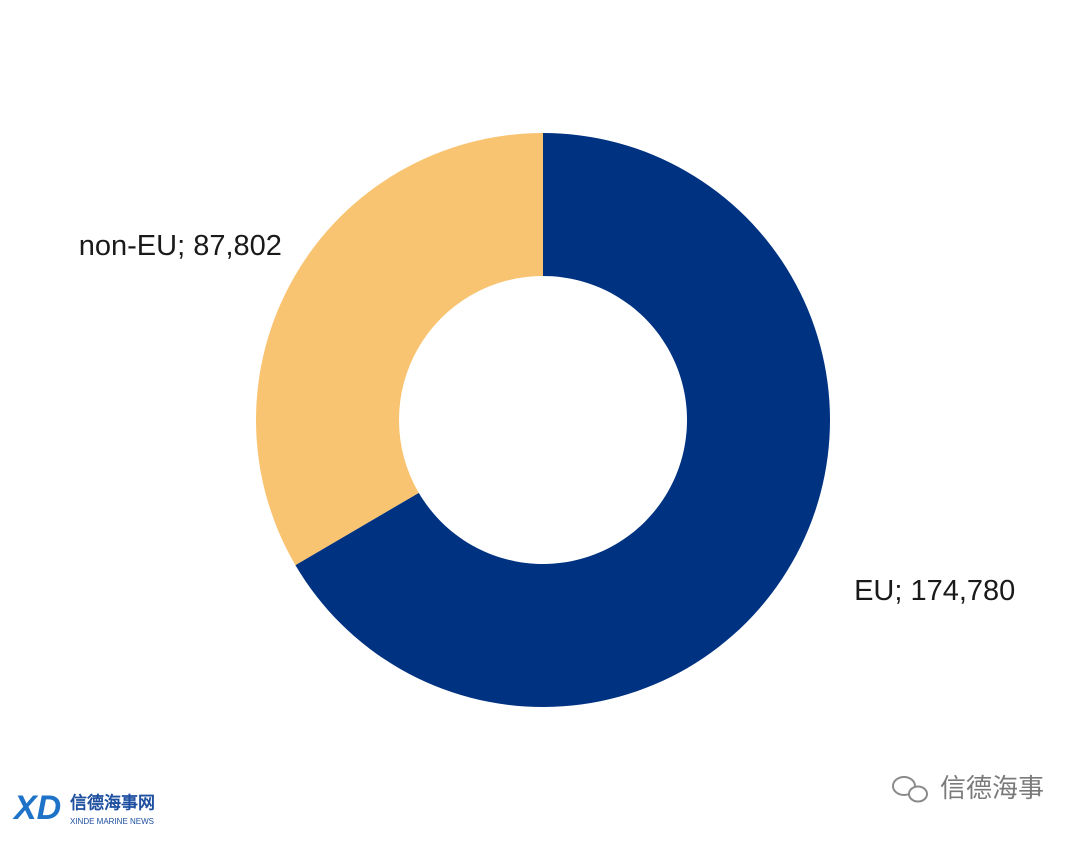 Image resolution: width=1080 pixels, height=841 pixels. What do you see at coordinates (36, 808) in the screenshot?
I see `logo-mark: XD` at bounding box center [36, 808].